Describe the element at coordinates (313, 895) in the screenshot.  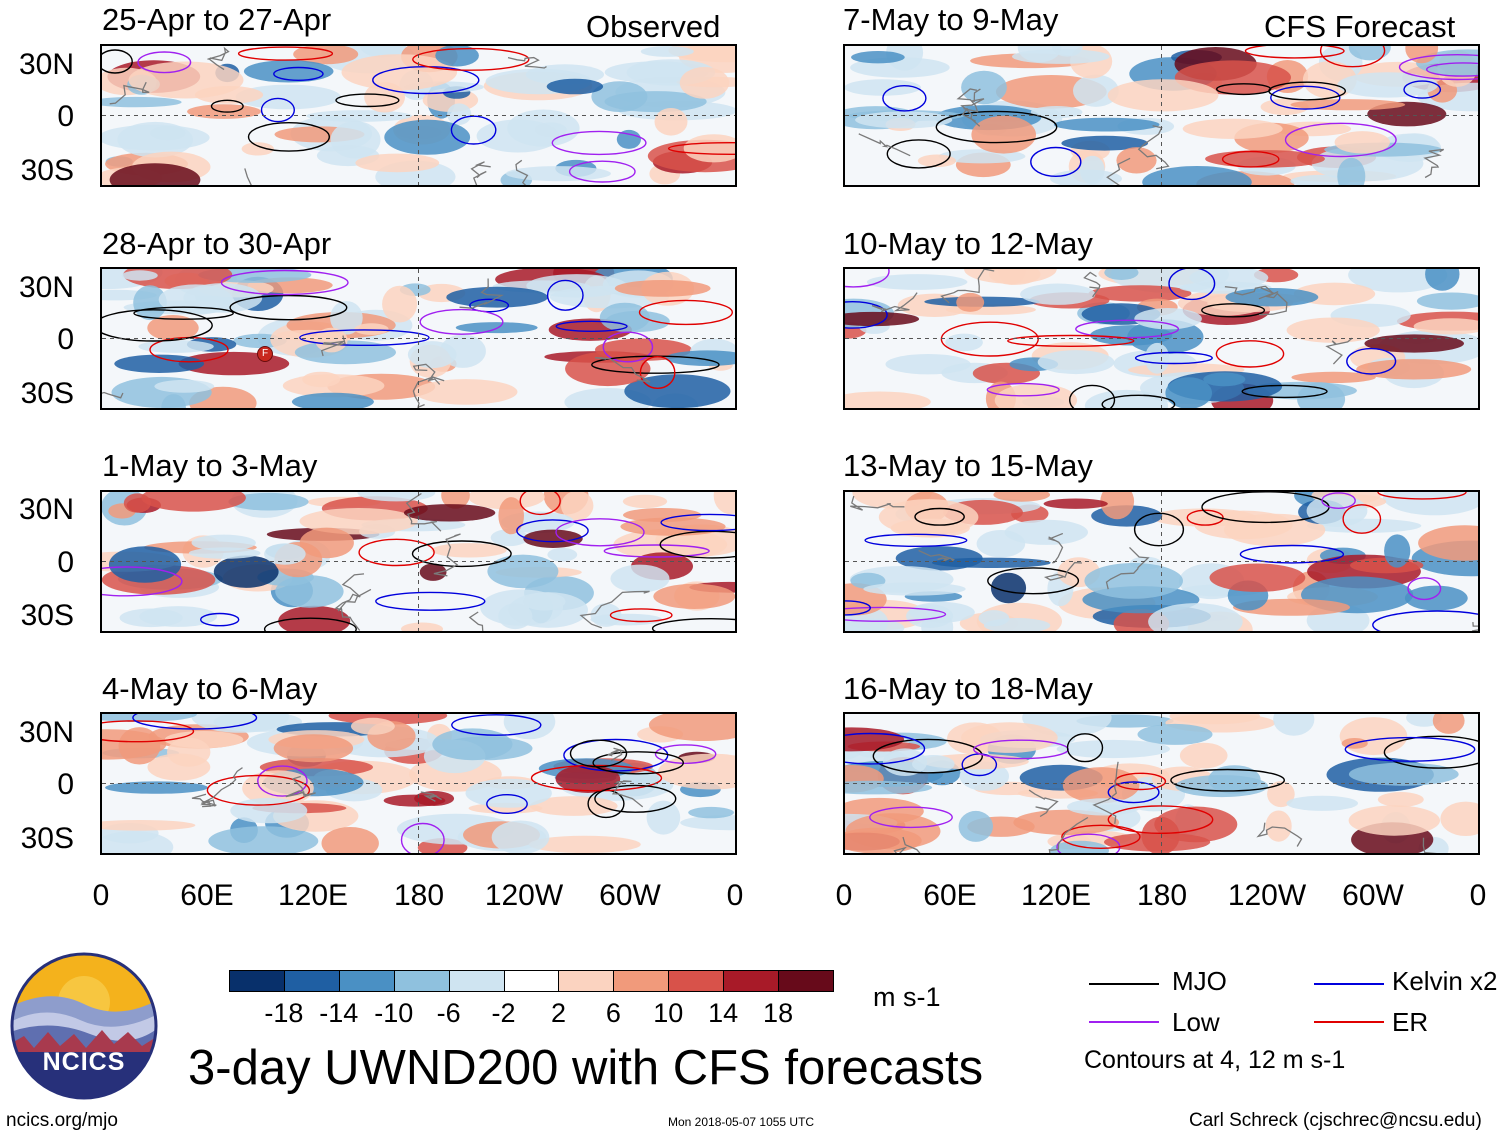
I see `lon-left-120e: 120E` at that location.